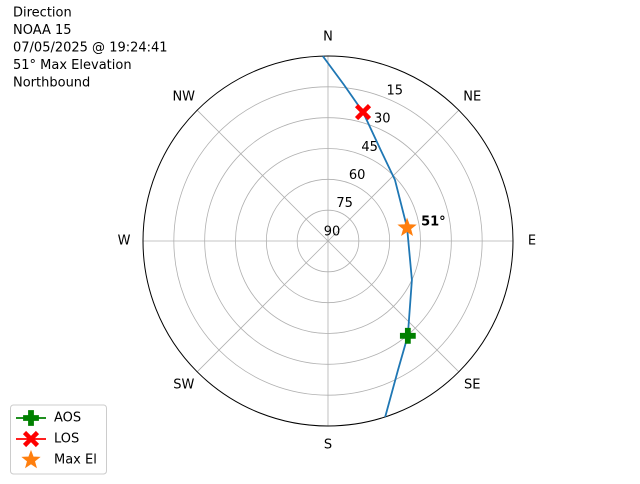 The image size is (640, 484). I want to click on theta-tick-label: NW, so click(183, 96).